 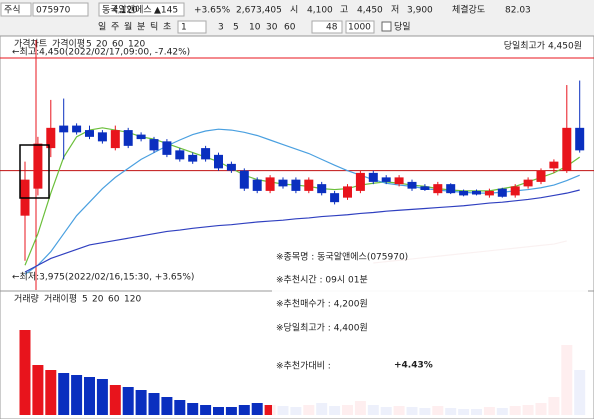 I want to click on market-select, so click(x=16, y=9).